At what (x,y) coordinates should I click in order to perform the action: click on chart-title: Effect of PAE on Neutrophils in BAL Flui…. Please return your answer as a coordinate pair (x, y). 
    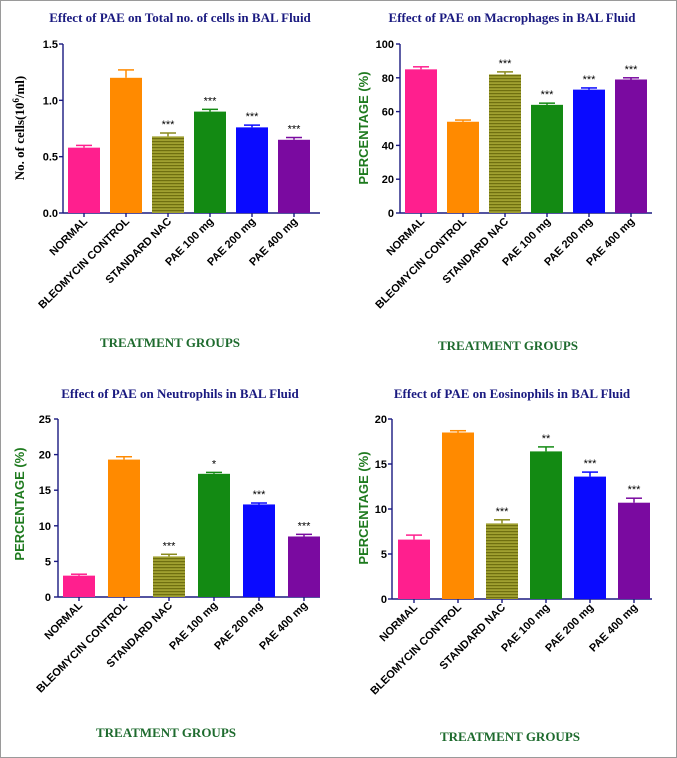
    Looking at the image, I should click on (180, 393).